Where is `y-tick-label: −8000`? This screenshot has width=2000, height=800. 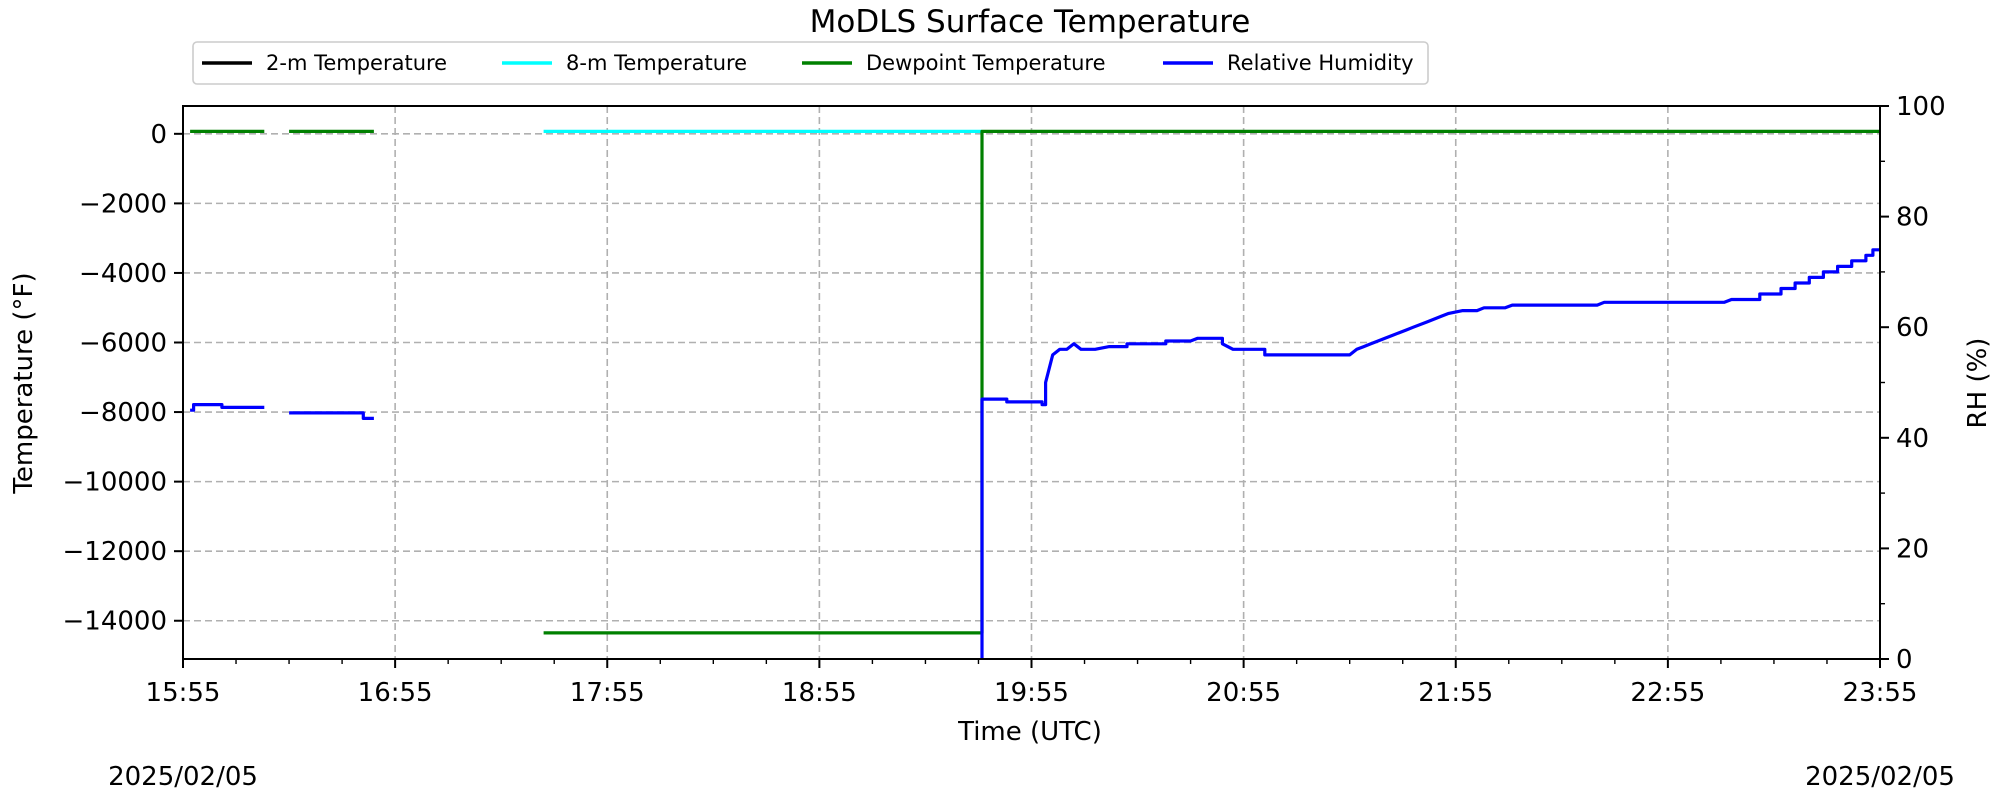 y-tick-label: −8000 is located at coordinates (123, 413).